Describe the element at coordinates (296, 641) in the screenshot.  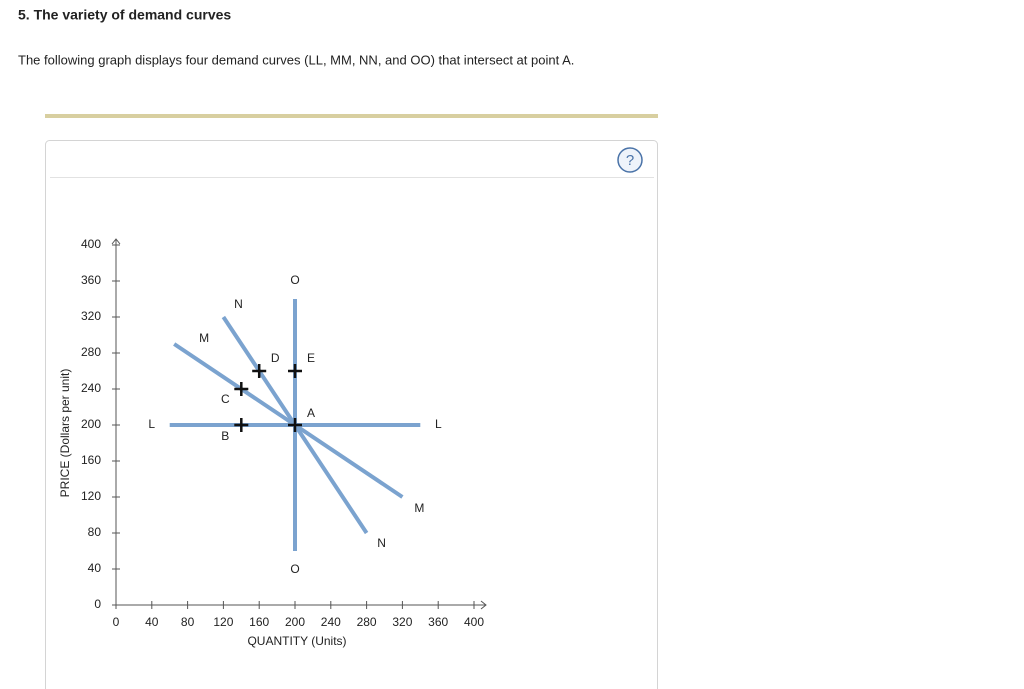
I see `x-axis-title: QUANTITY (Units)` at that location.